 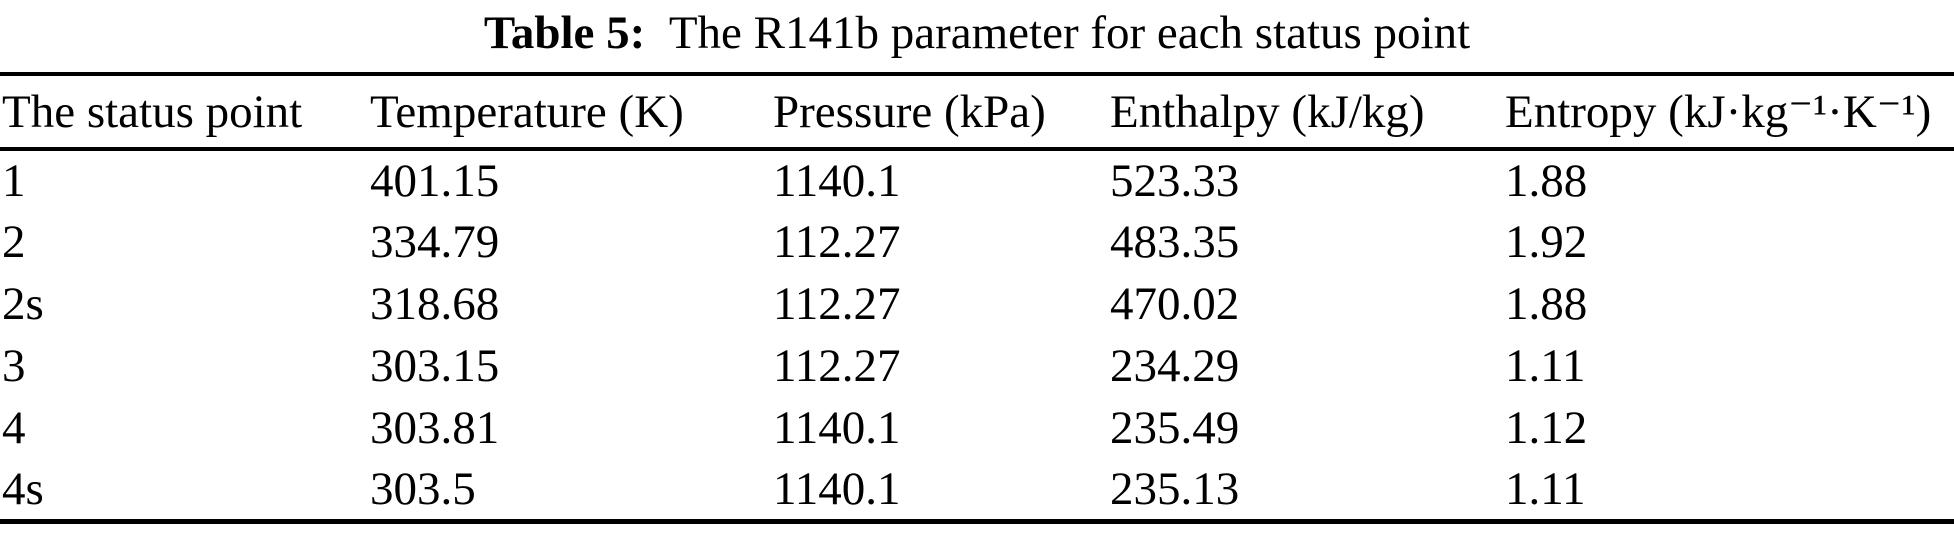 I want to click on table-row-4: 4 303.81 1140.1 235.49 1.12, so click(x=977, y=428).